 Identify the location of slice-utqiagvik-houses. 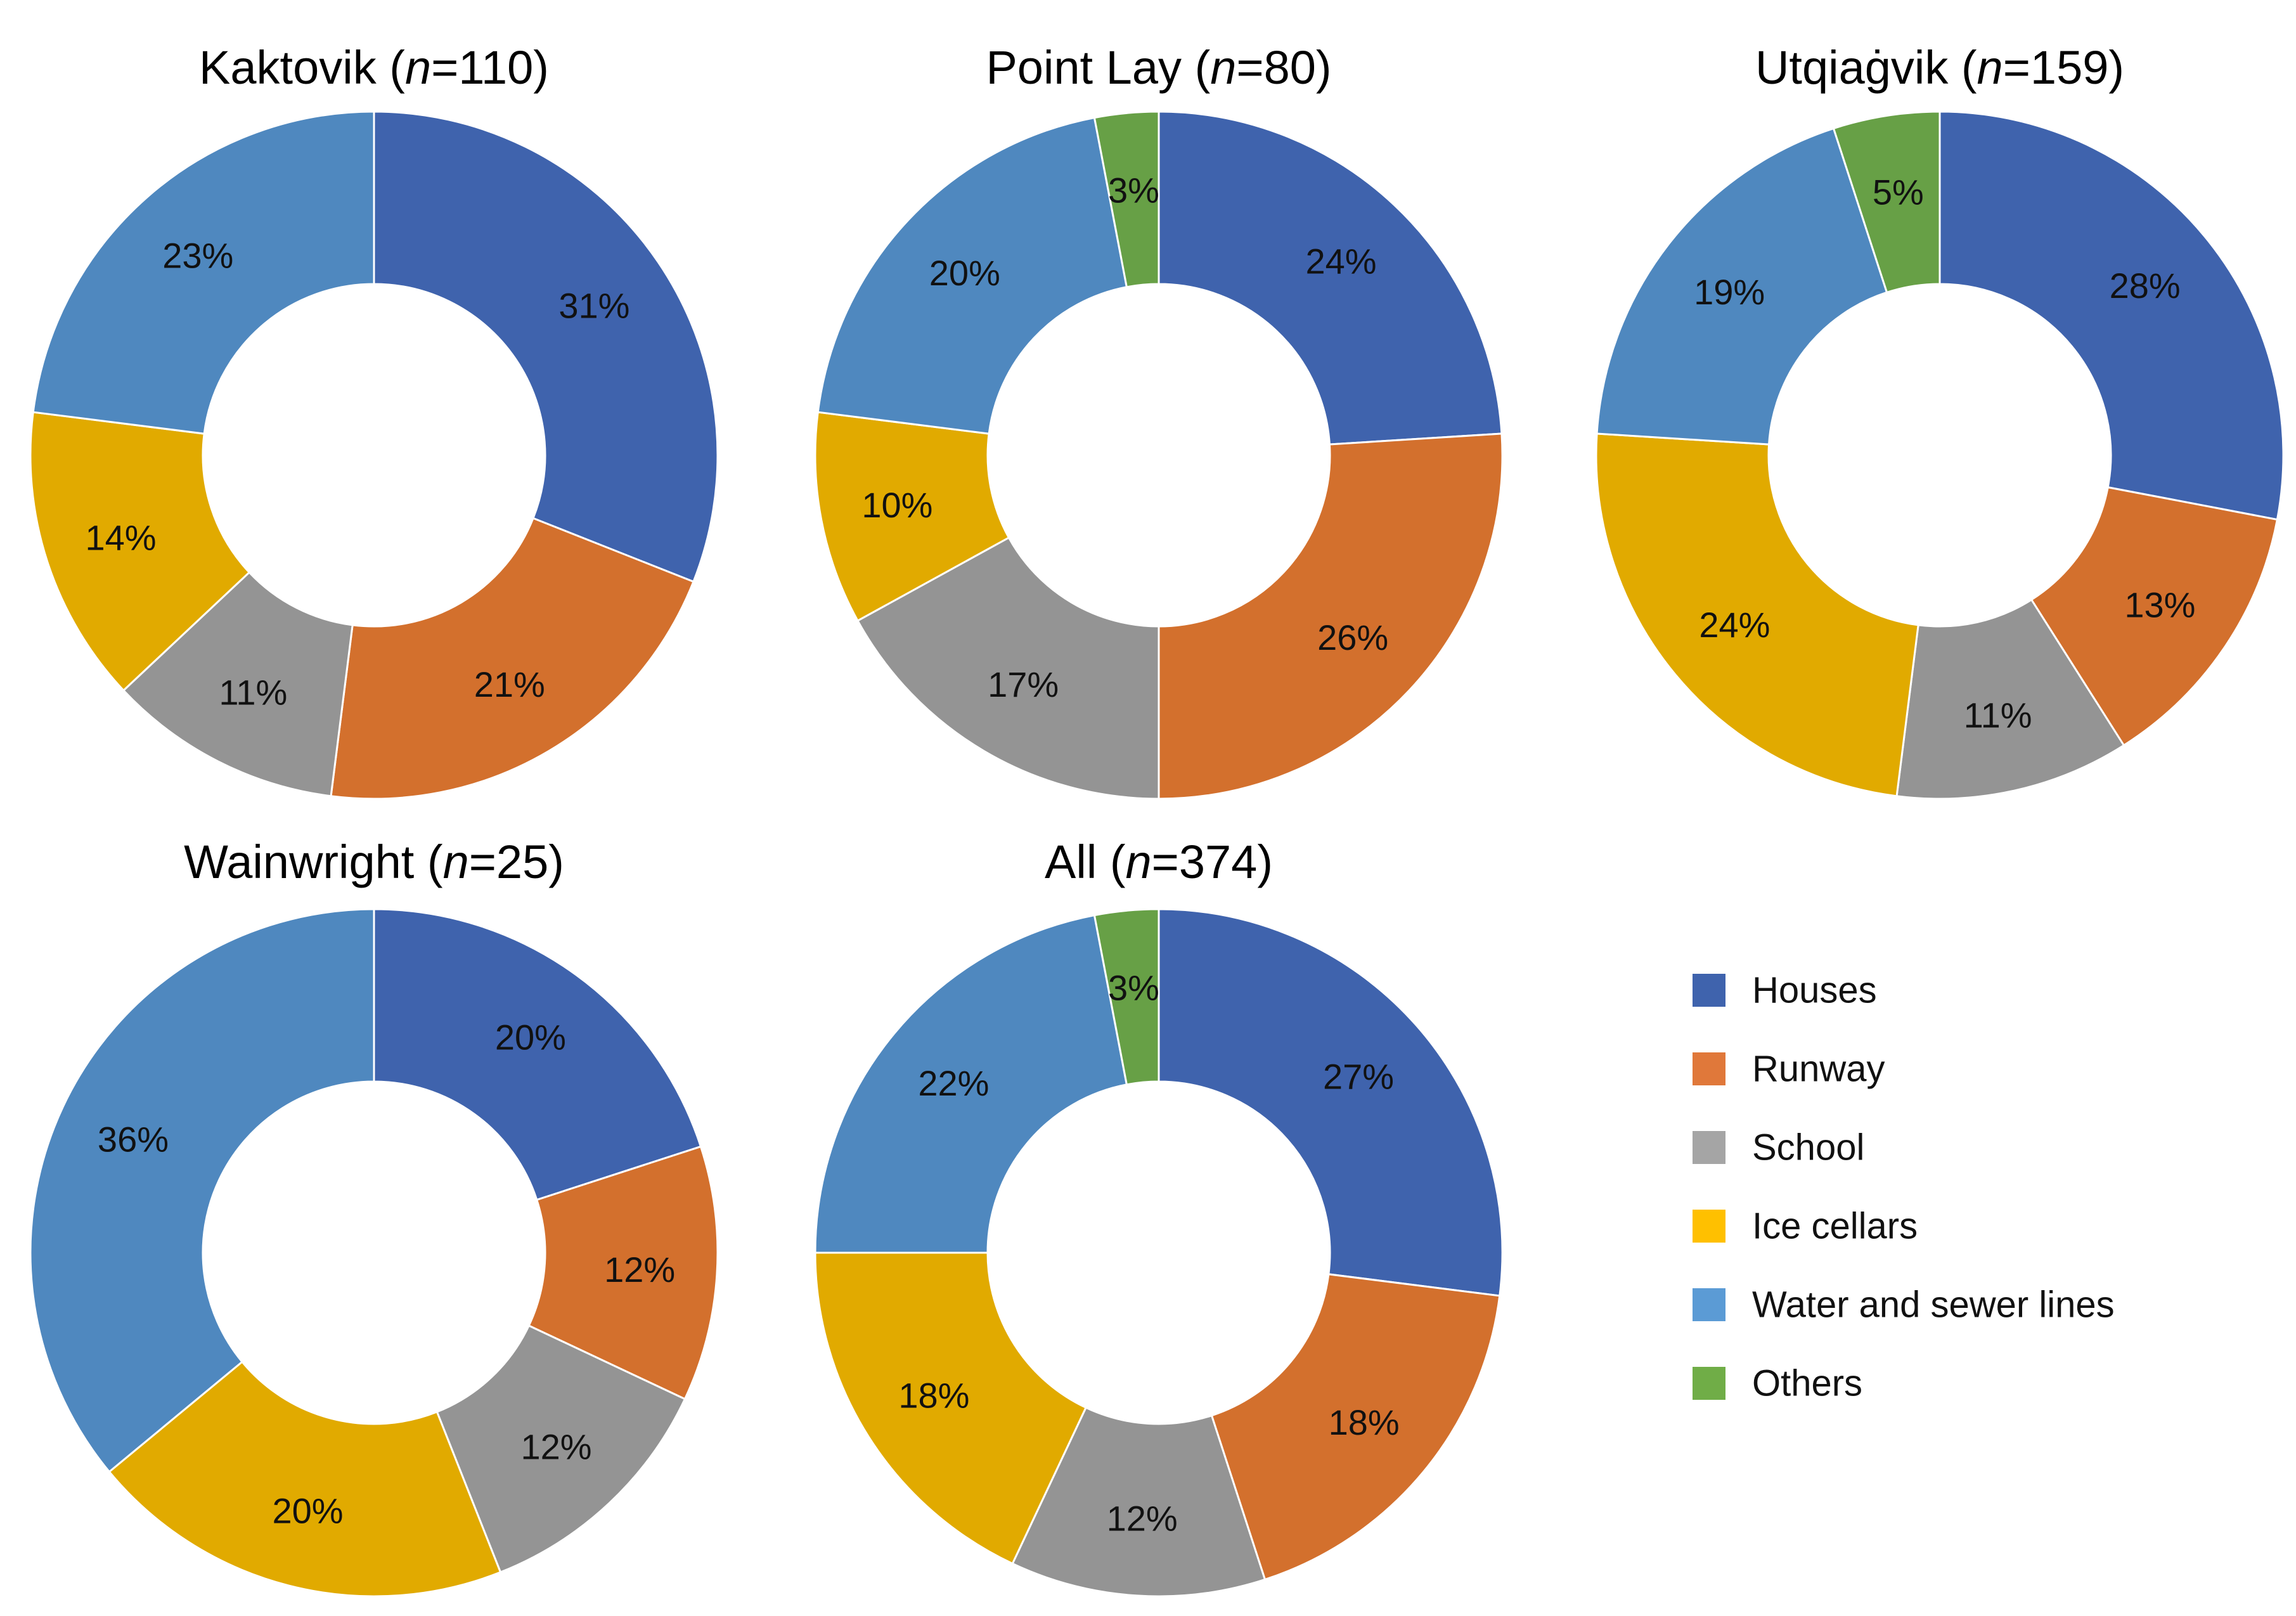
(2111, 315).